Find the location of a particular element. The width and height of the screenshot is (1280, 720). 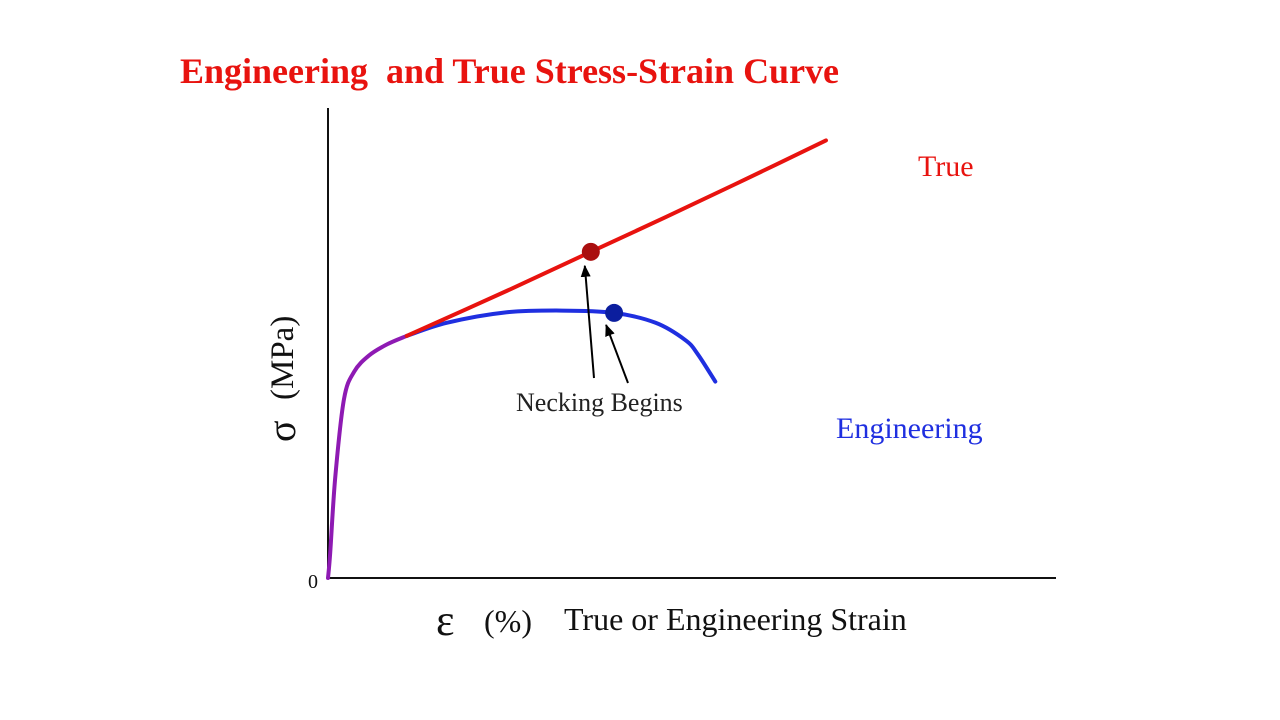

elastic-region-line is located at coordinates (367, 456).